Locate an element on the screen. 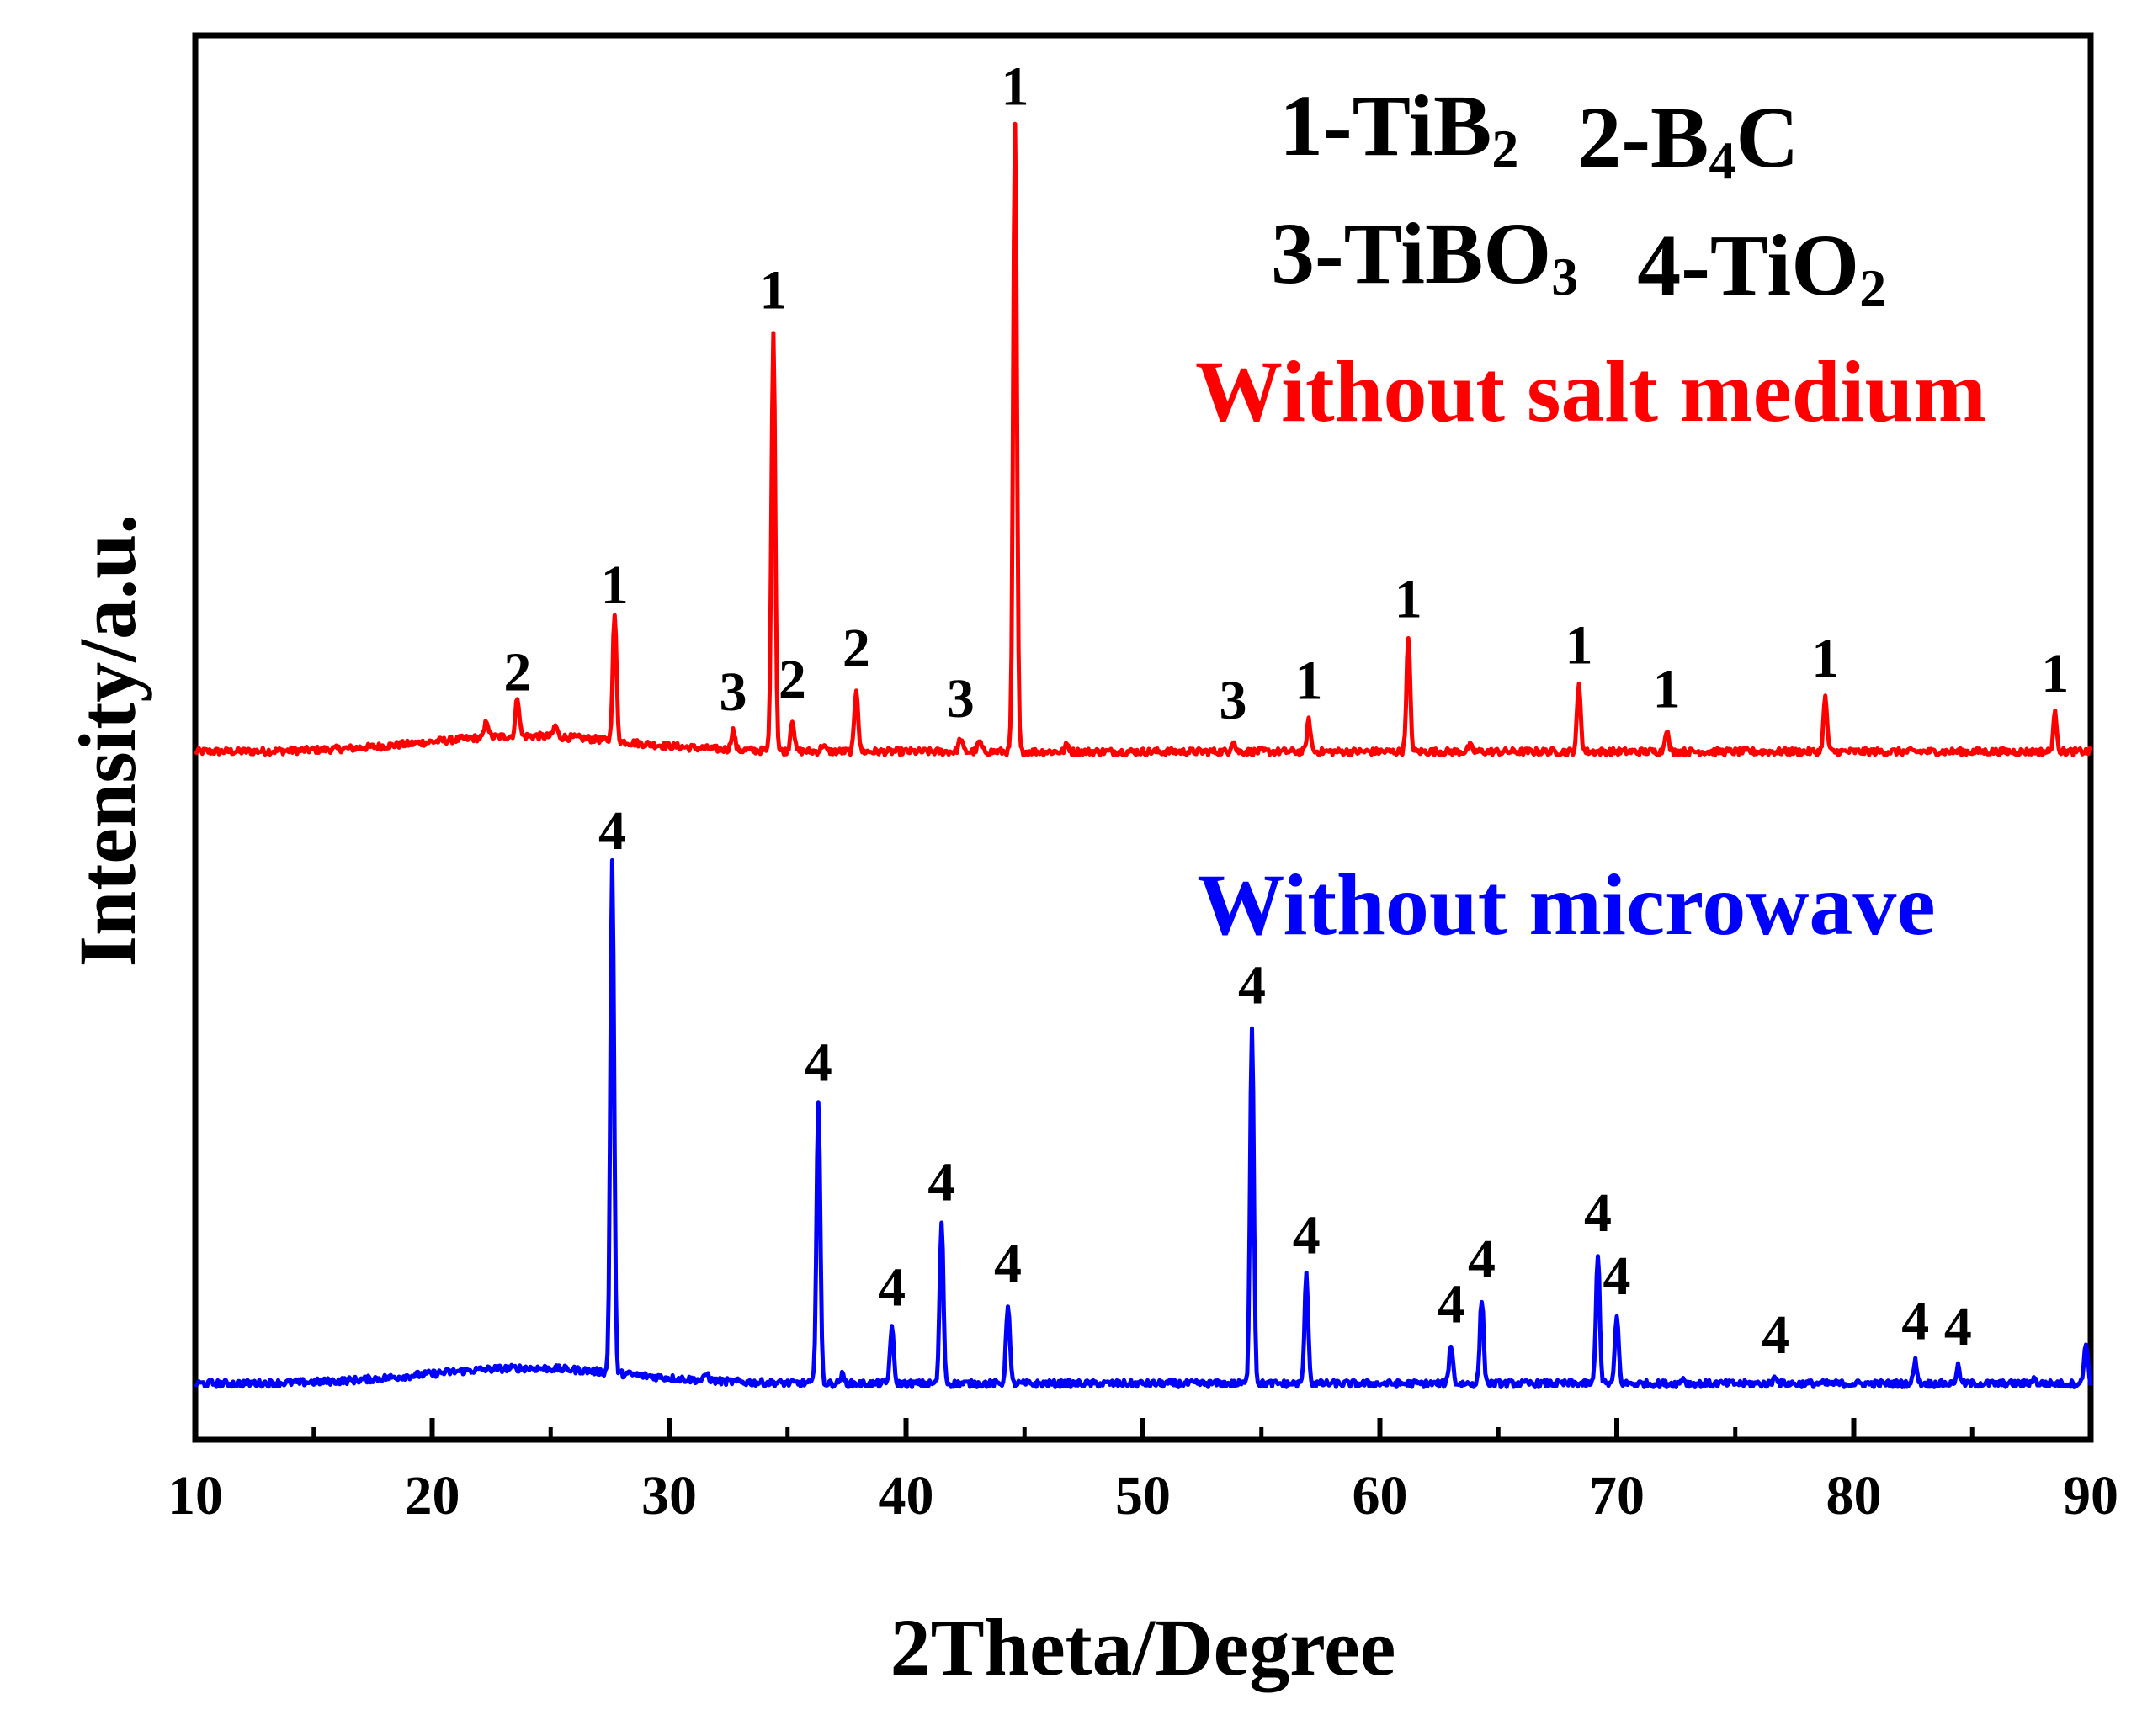 This screenshot has height=1736, width=2142. legend-subscript: 4 is located at coordinates (1722, 160).